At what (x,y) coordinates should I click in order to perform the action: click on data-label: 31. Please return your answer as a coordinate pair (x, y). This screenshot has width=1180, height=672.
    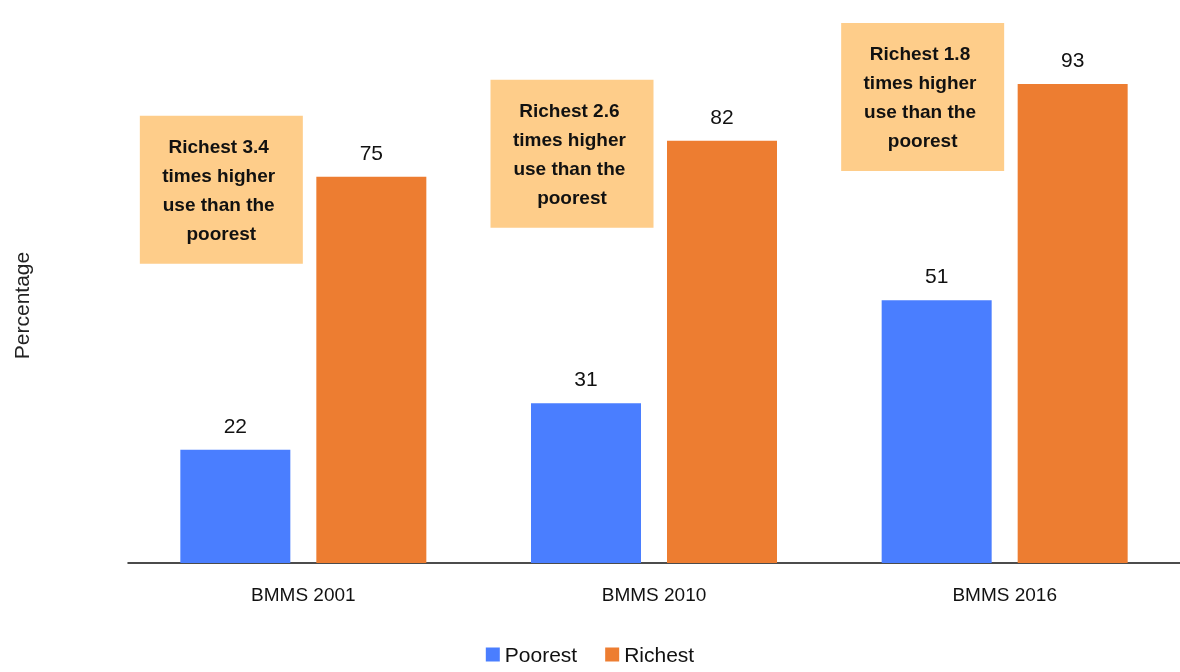
    Looking at the image, I should click on (586, 379).